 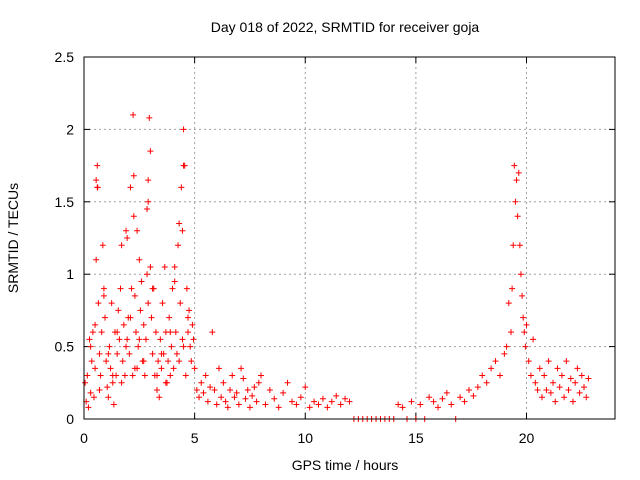 I want to click on x-tick-label: 20, so click(x=527, y=438).